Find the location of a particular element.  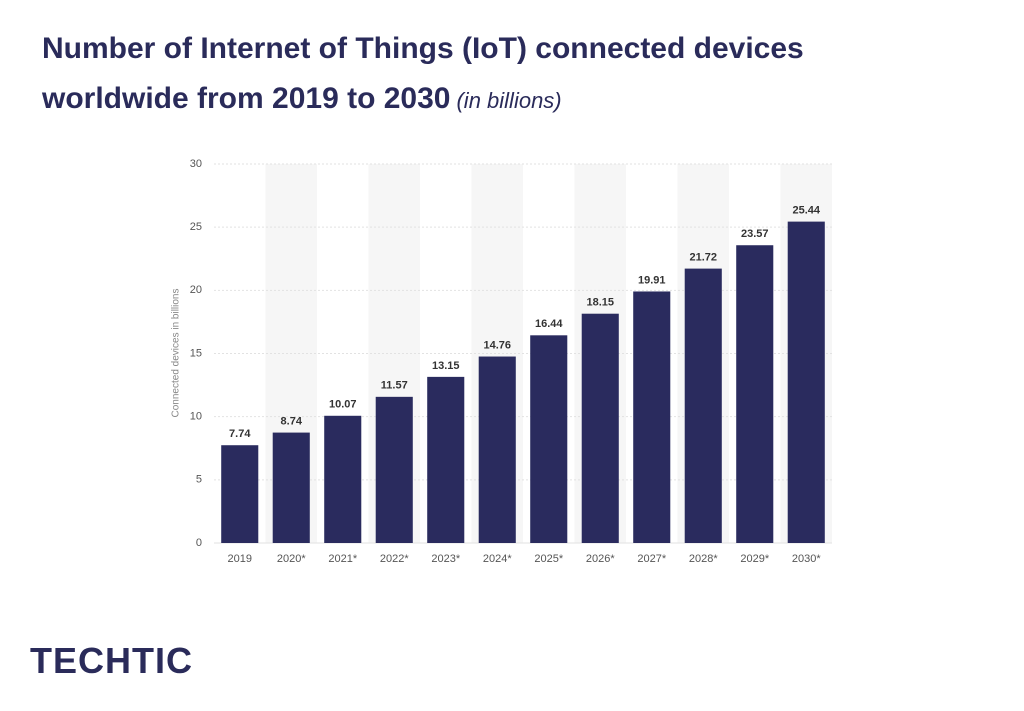

value-label: 10.07 is located at coordinates (343, 405).